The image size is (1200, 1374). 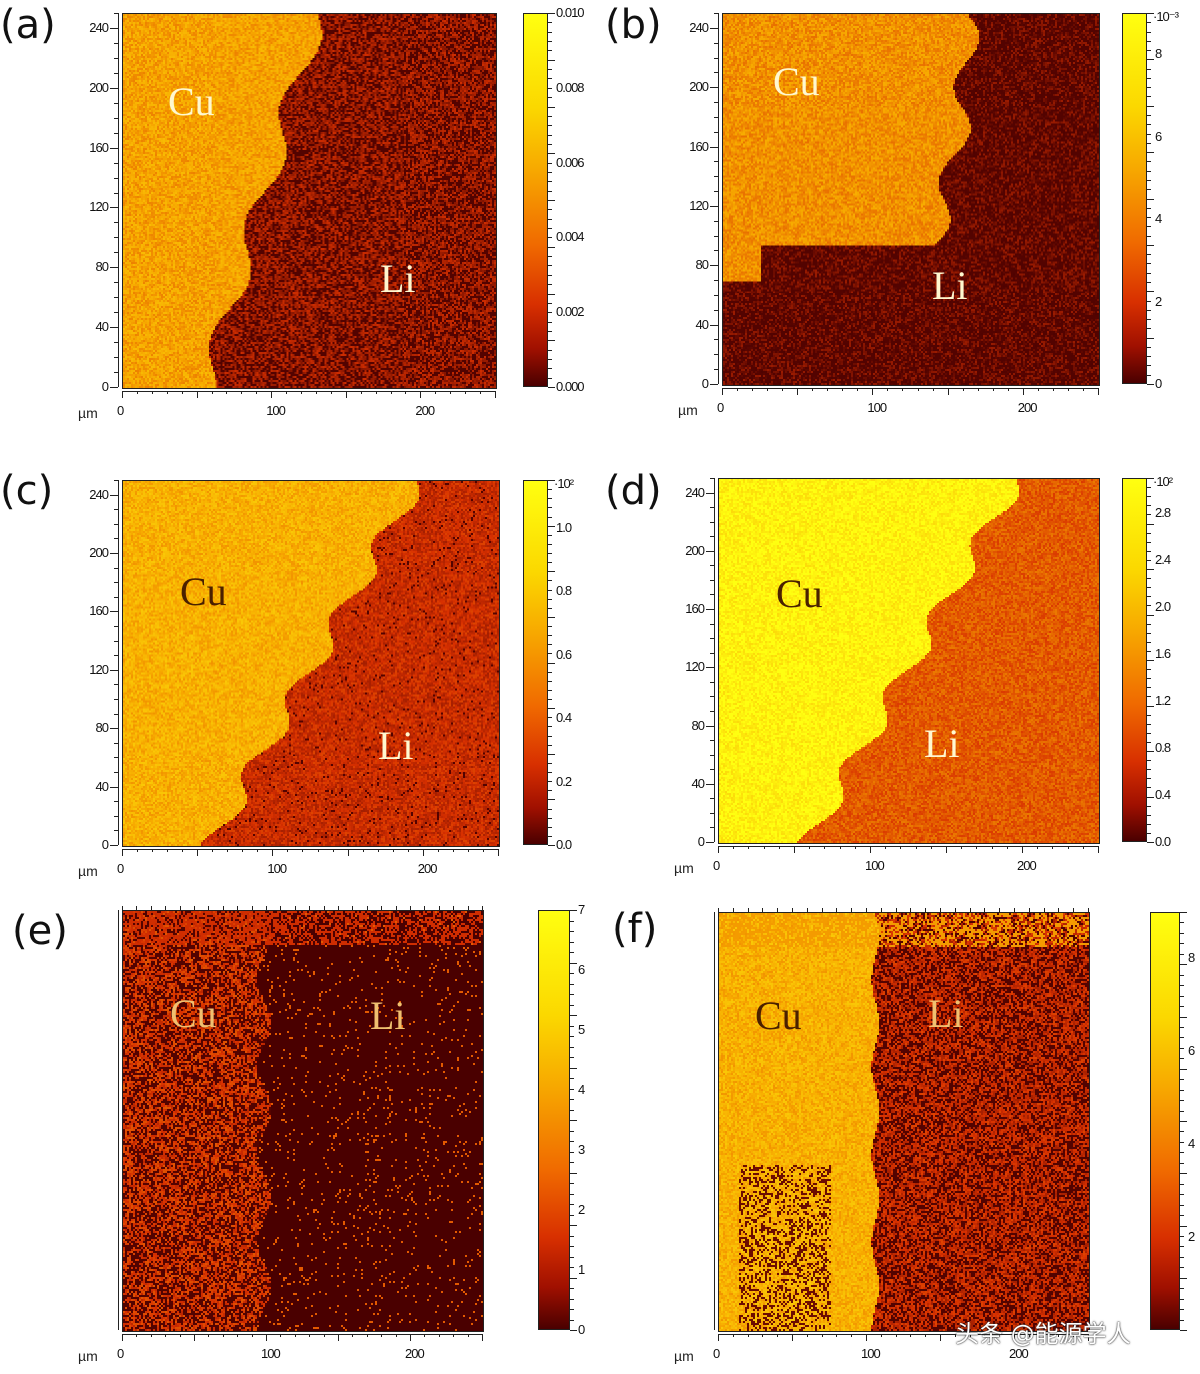 I want to click on y-tick-label: 80, so click(x=691, y=725).